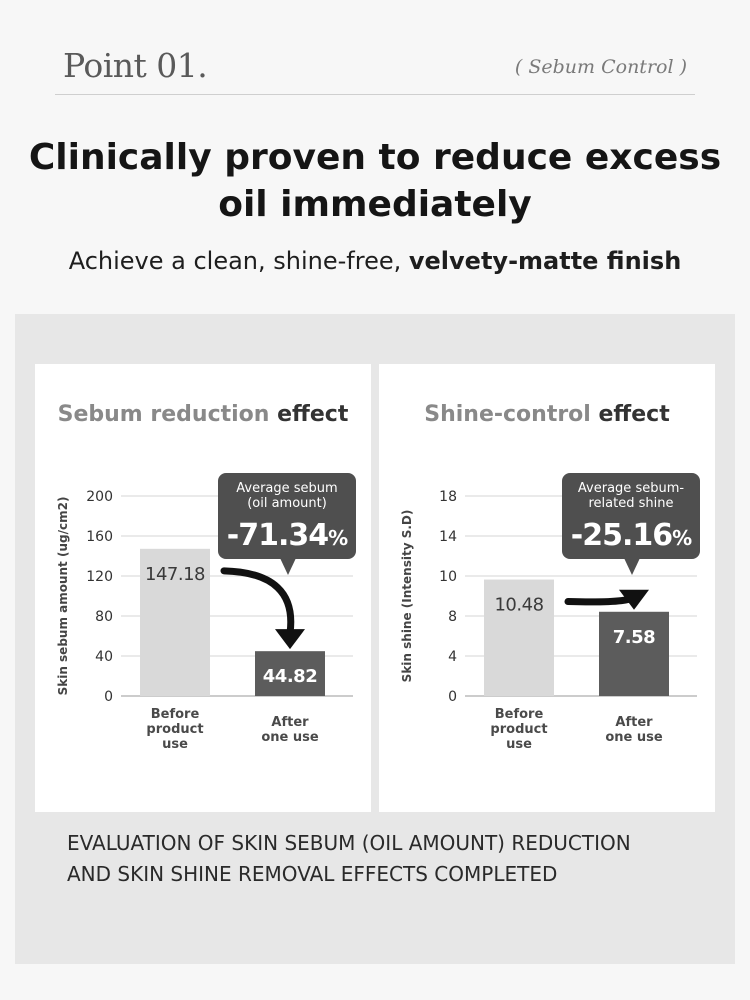 This screenshot has height=1000, width=750. What do you see at coordinates (631, 503) in the screenshot?
I see `callout-caption: related shine` at bounding box center [631, 503].